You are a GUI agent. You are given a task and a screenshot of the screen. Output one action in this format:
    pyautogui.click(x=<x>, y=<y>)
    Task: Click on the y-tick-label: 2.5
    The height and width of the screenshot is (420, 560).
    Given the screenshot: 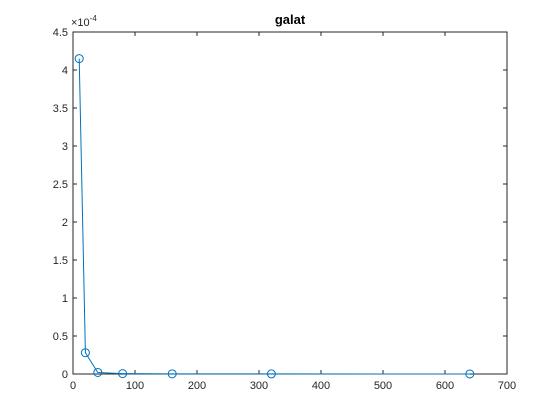 What is the action you would take?
    pyautogui.click(x=60, y=185)
    